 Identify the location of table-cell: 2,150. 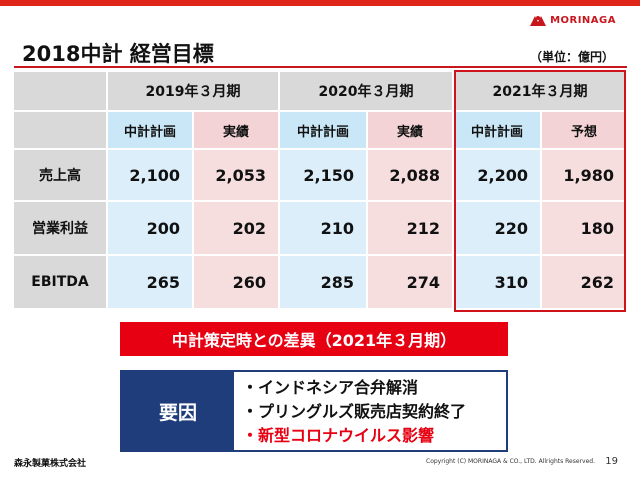
(323, 175).